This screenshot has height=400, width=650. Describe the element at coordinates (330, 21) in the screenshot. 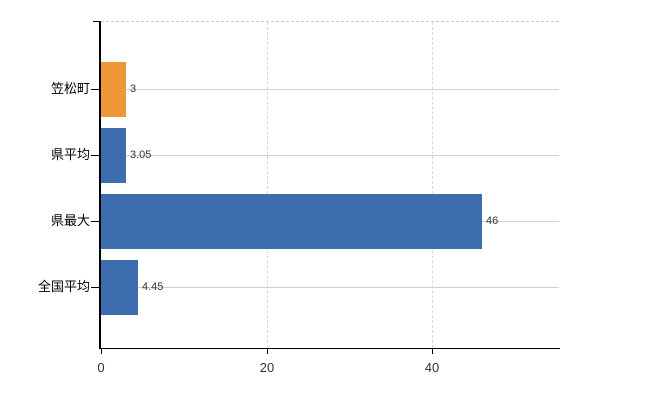

I see `plot-border-top` at that location.